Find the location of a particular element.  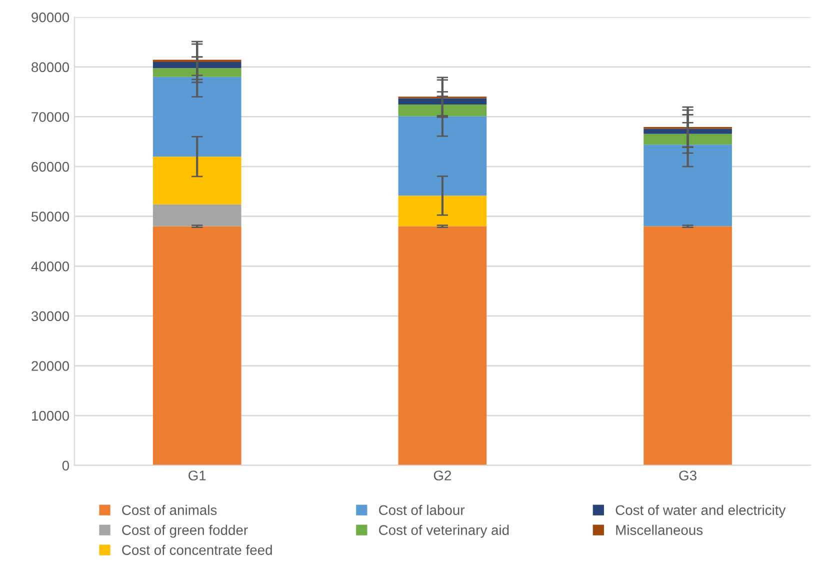

legend-label: Cost of green fodder is located at coordinates (185, 531).